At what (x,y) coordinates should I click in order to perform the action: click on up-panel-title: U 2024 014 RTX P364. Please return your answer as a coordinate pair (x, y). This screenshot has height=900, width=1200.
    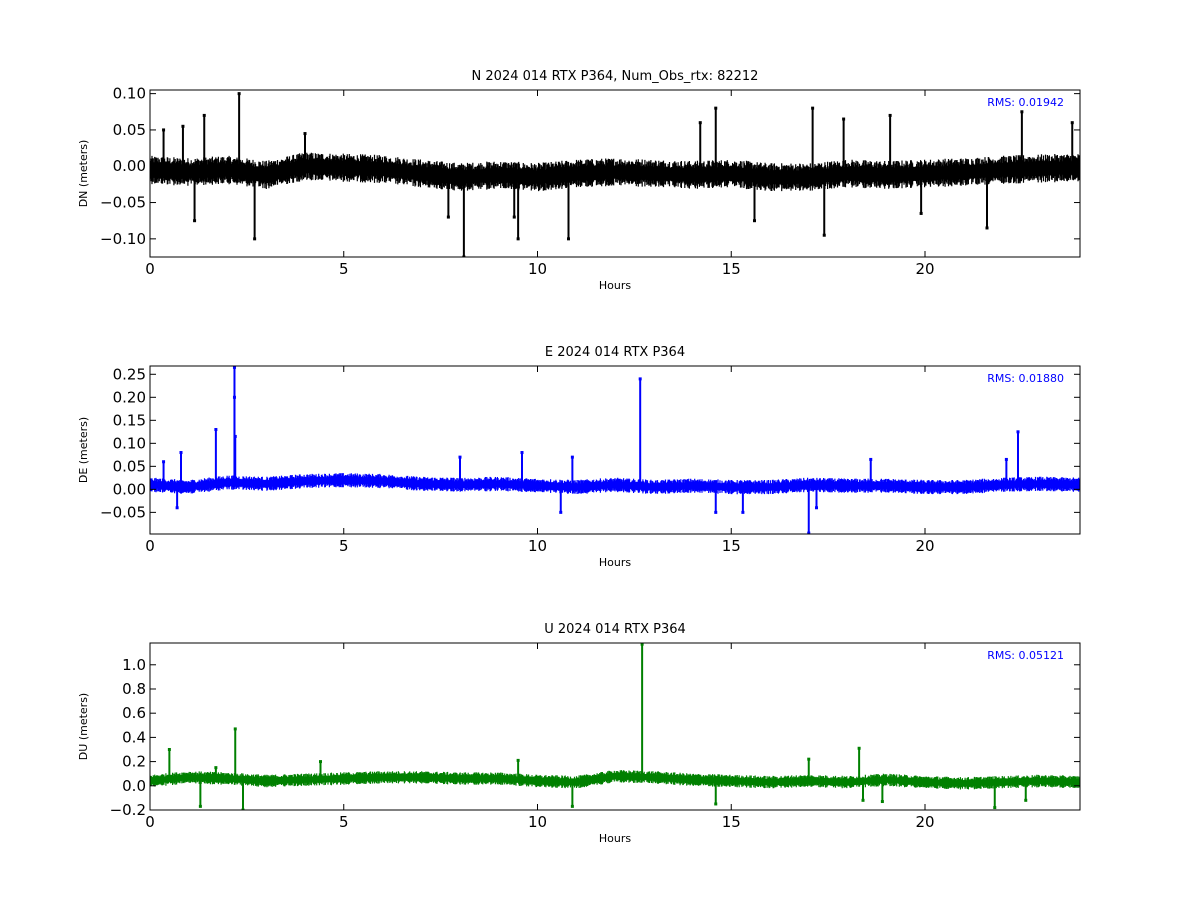
    Looking at the image, I should click on (615, 629).